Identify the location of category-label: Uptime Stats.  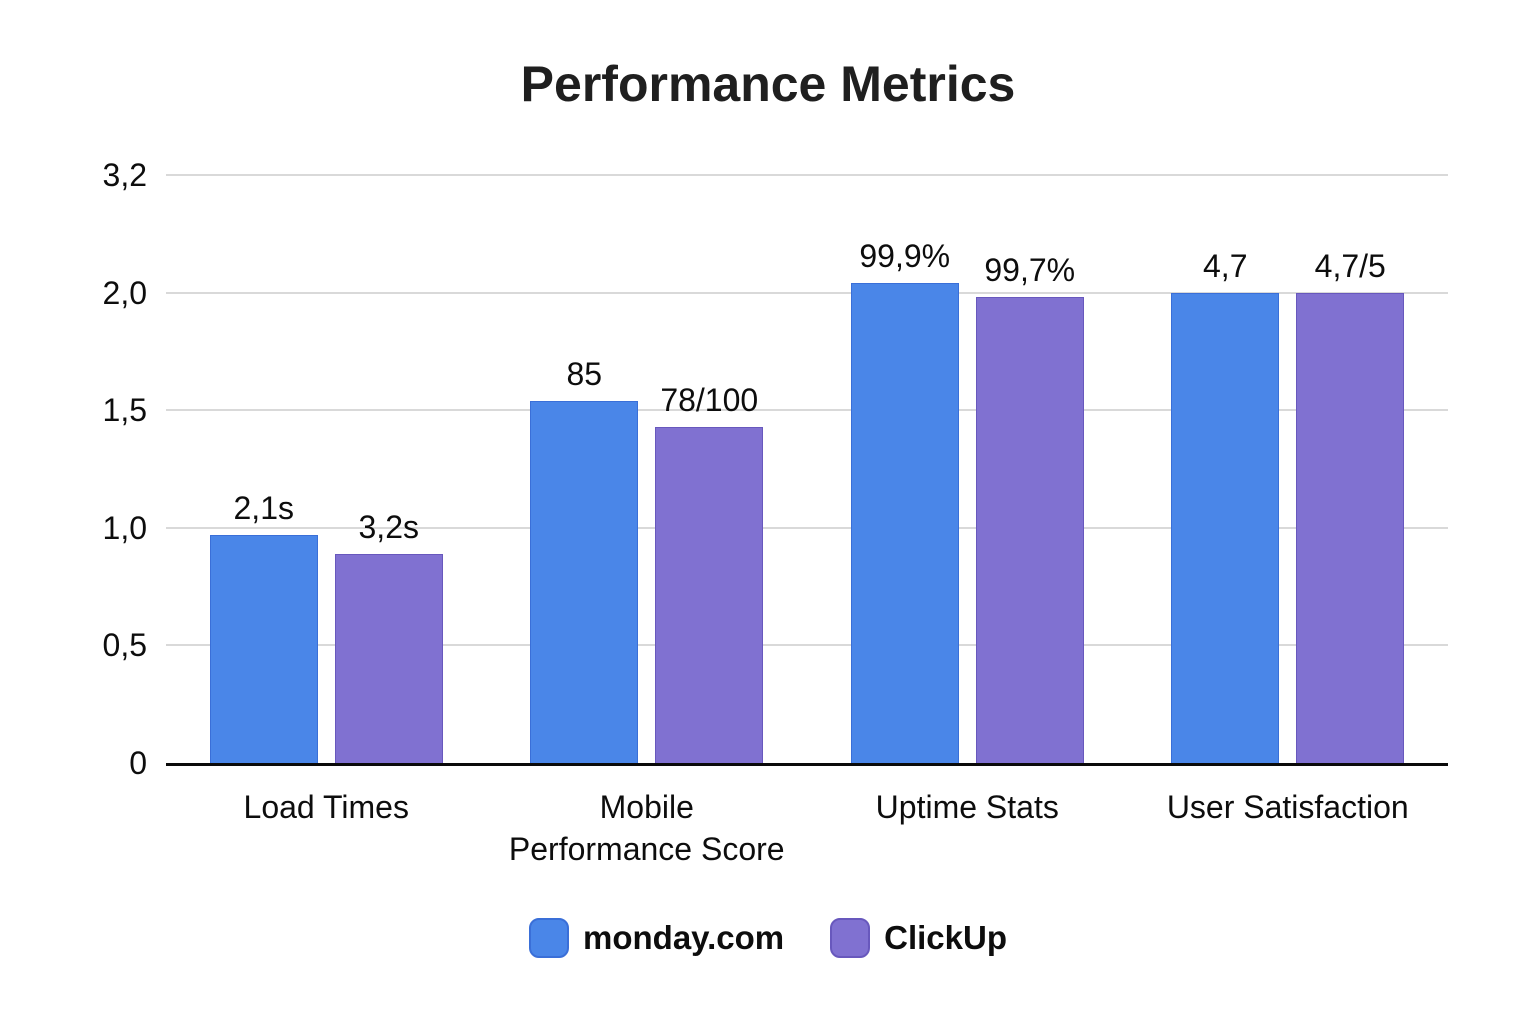
(967, 828).